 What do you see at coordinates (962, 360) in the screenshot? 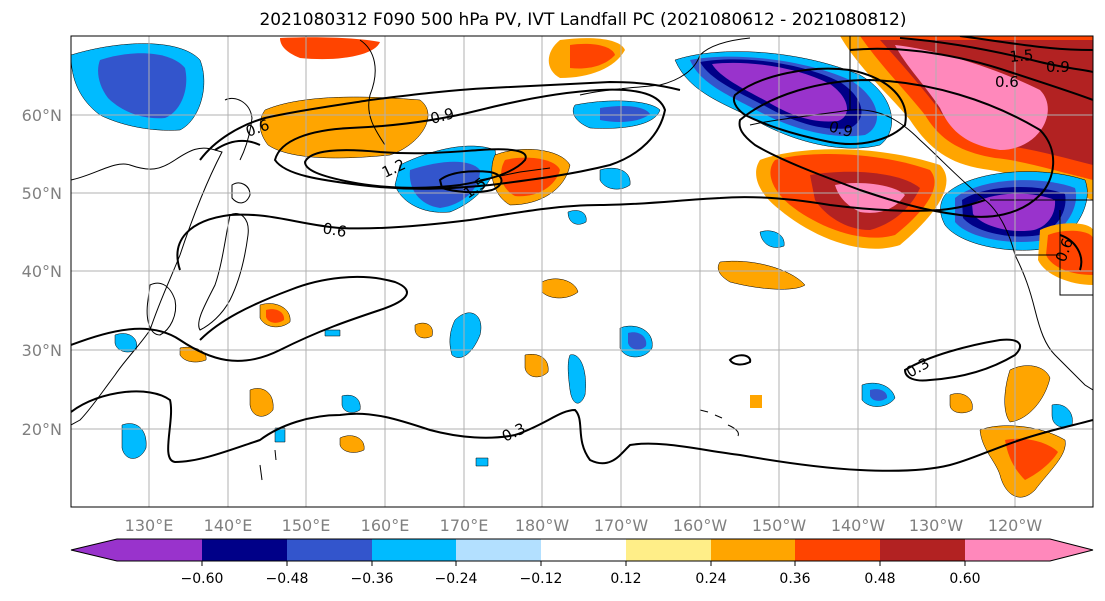
I see `contour-0.3-c` at bounding box center [962, 360].